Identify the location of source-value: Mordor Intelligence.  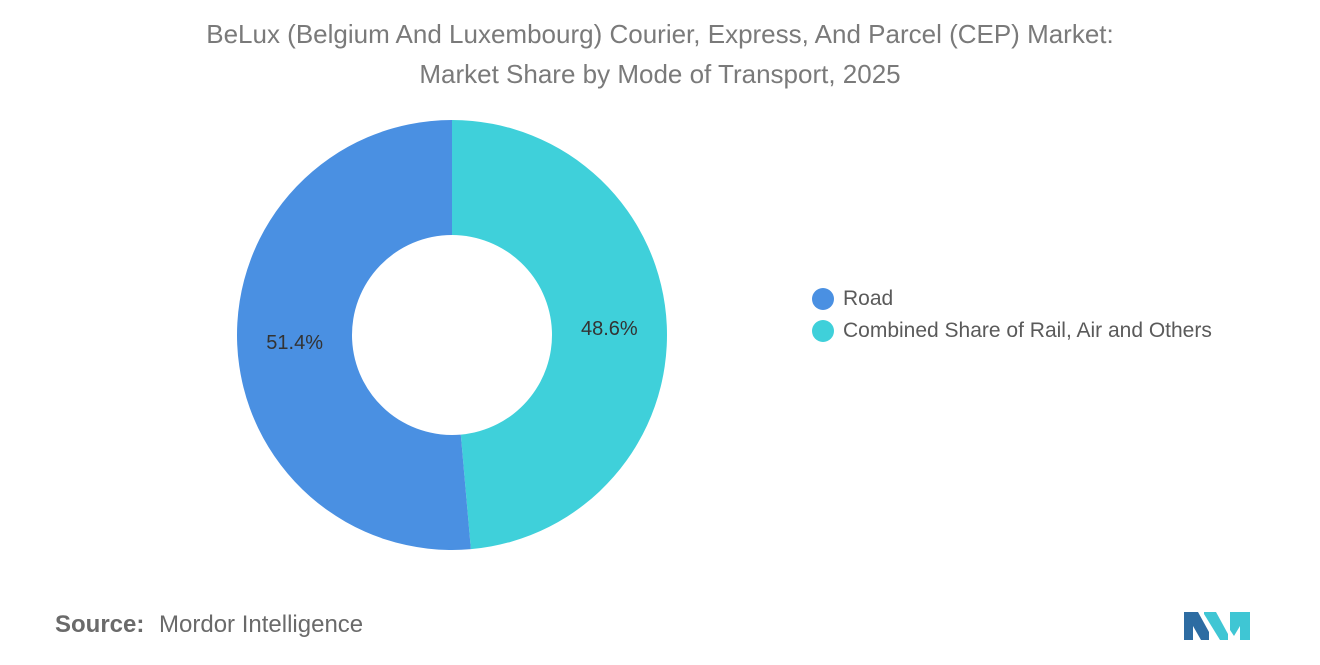
(261, 624).